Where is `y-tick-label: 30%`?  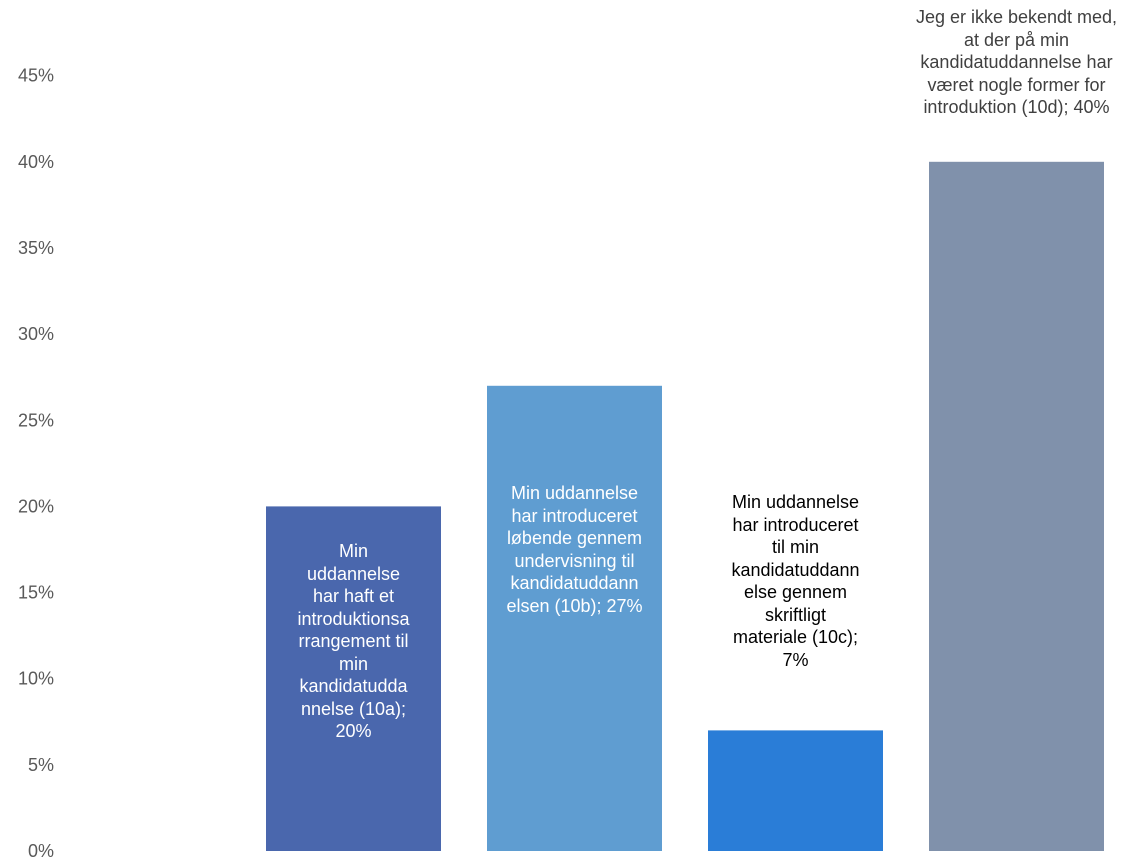 y-tick-label: 30% is located at coordinates (36, 334).